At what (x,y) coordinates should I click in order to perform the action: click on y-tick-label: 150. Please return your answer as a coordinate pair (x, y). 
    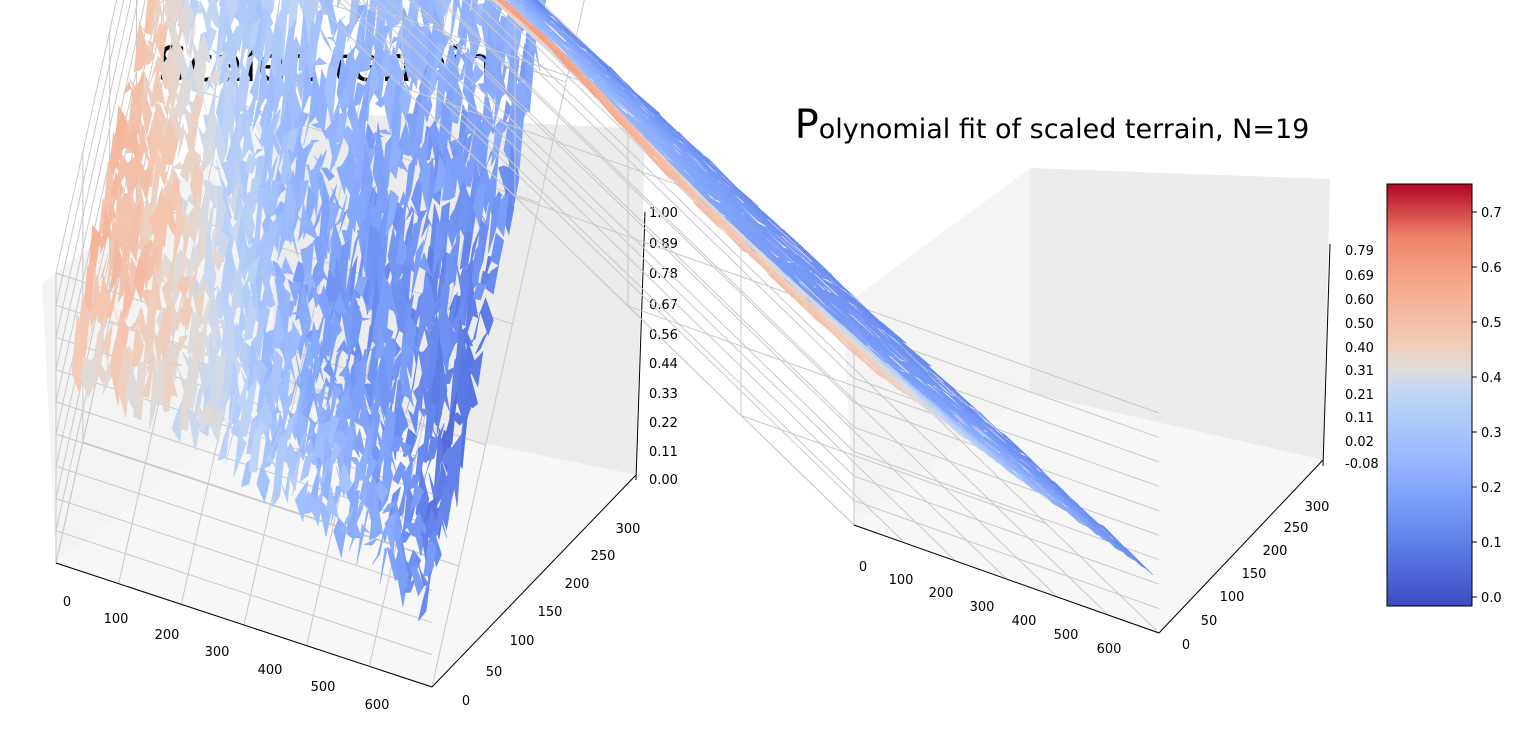
    Looking at the image, I should click on (550, 612).